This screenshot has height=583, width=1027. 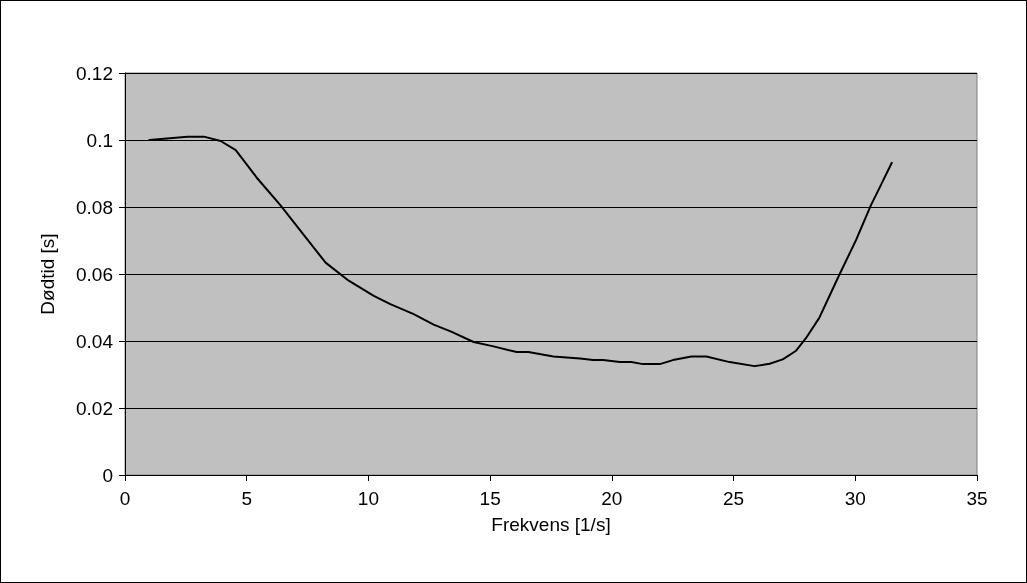 What do you see at coordinates (95, 341) in the screenshot?
I see `y-tick-label: 0.04` at bounding box center [95, 341].